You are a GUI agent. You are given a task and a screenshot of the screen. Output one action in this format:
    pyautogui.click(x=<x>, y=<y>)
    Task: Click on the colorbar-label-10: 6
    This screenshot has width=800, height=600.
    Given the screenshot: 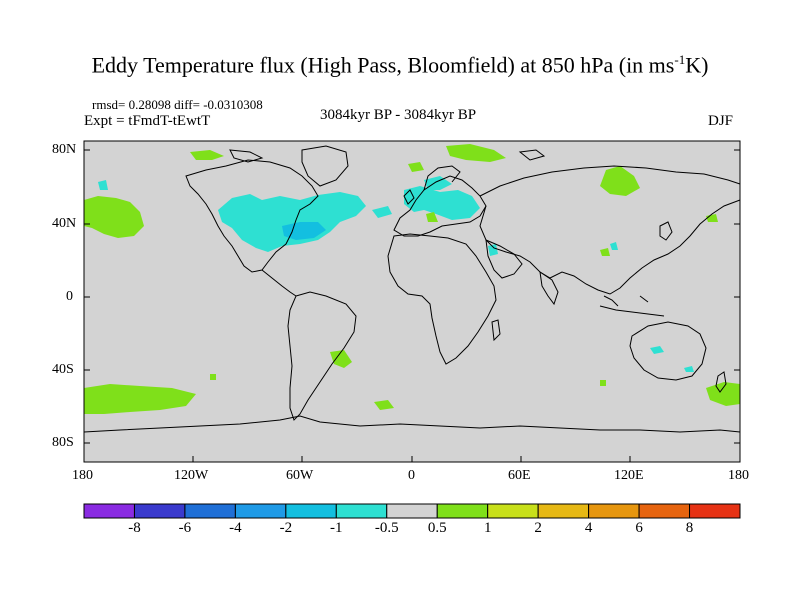 What is the action you would take?
    pyautogui.click(x=639, y=528)
    